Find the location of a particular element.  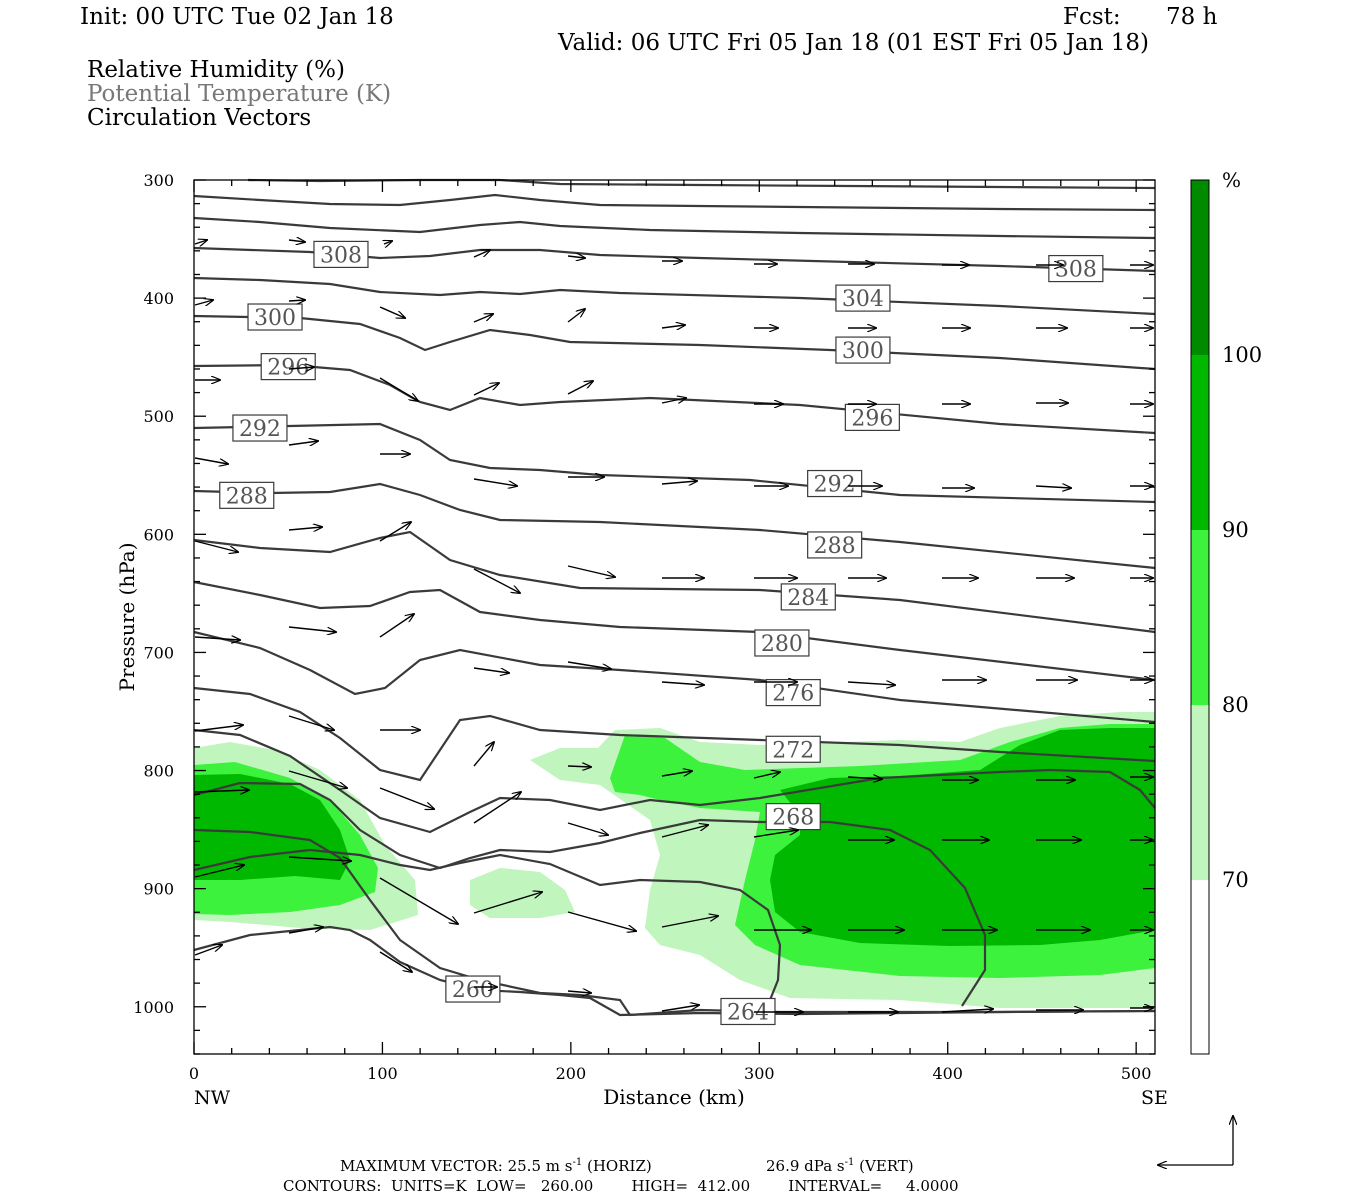

y-tick-label: 400 is located at coordinates (158, 298).